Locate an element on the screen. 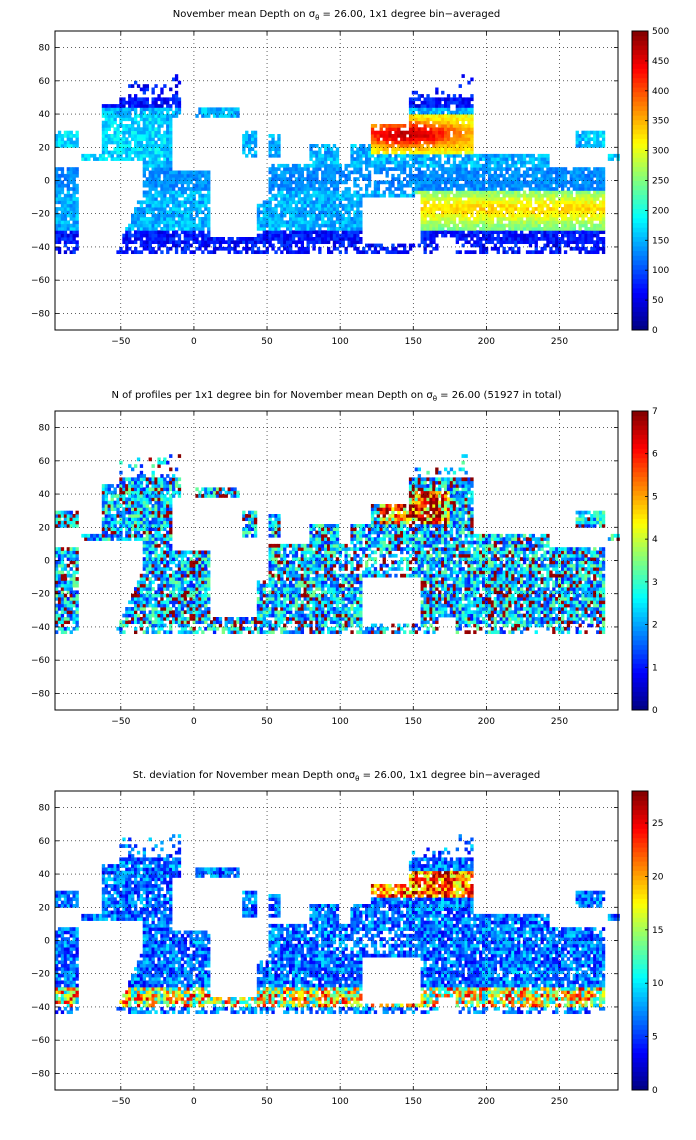 This screenshot has width=696, height=1140. colorbar-tick-label: 300 is located at coordinates (660, 152).